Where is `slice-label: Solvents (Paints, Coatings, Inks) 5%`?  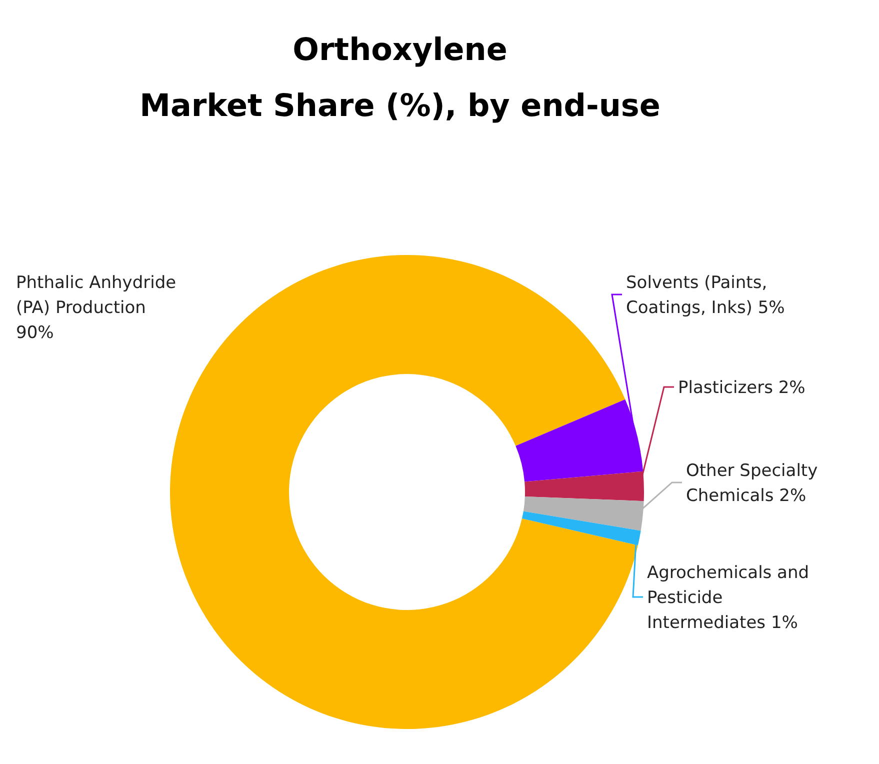 slice-label: Solvents (Paints, Coatings, Inks) 5% is located at coordinates (705, 295).